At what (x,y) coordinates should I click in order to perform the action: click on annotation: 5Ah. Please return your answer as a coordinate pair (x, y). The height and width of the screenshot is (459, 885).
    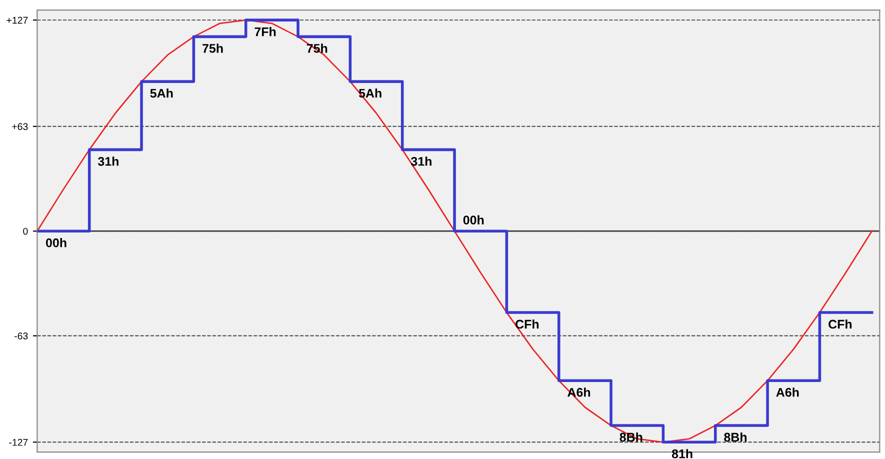
    Looking at the image, I should click on (161, 93).